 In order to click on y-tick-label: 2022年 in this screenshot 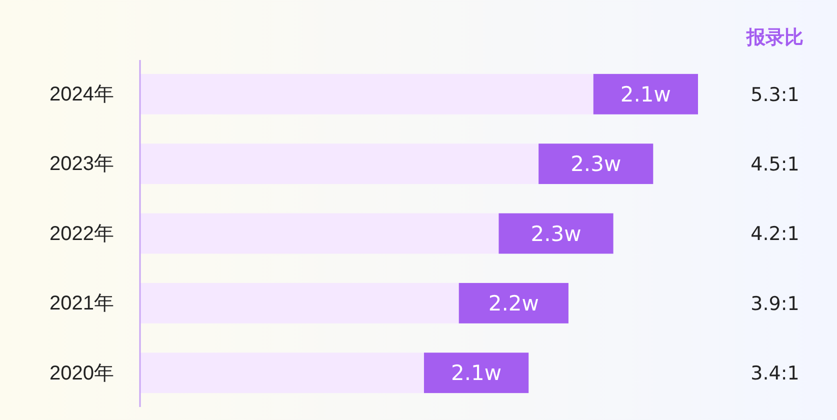, I will do `click(82, 233)`.